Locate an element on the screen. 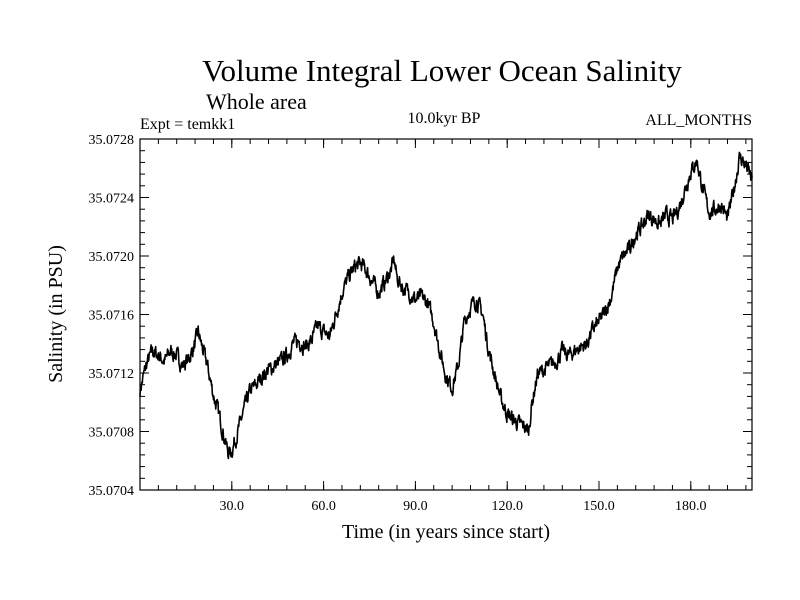 The width and height of the screenshot is (800, 600). y-tick-label: 35.0716 is located at coordinates (112, 316).